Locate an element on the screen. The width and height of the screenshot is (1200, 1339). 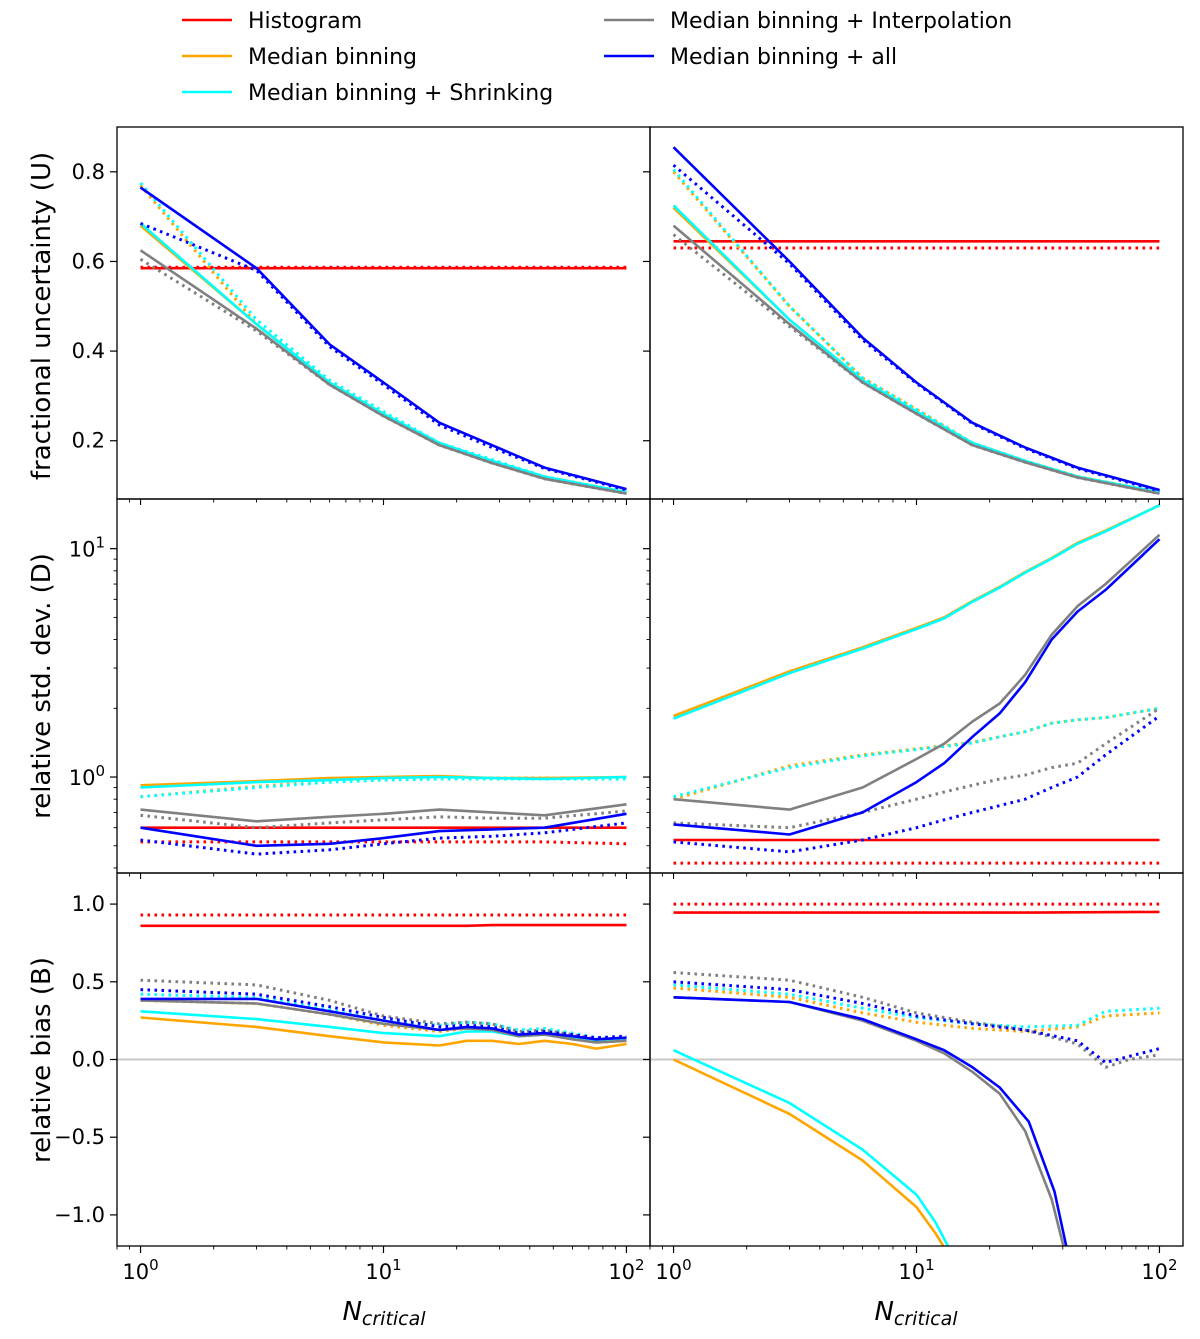
legend-item: Median binning + all is located at coordinates (750, 57).